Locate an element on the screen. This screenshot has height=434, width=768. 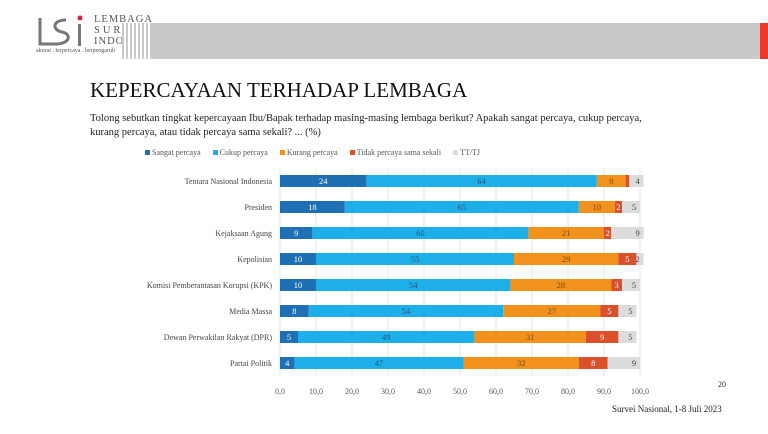
legend-label: Cukup percaya is located at coordinates (243, 152).